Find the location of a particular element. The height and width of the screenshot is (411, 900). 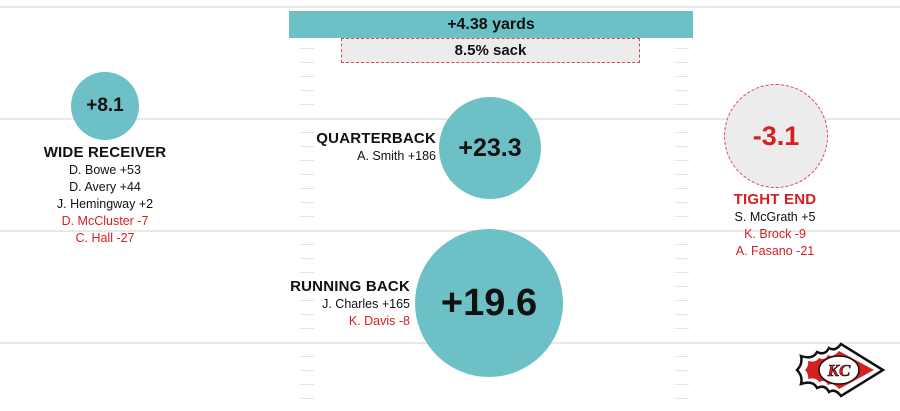

logo-text: KC is located at coordinates (839, 370).